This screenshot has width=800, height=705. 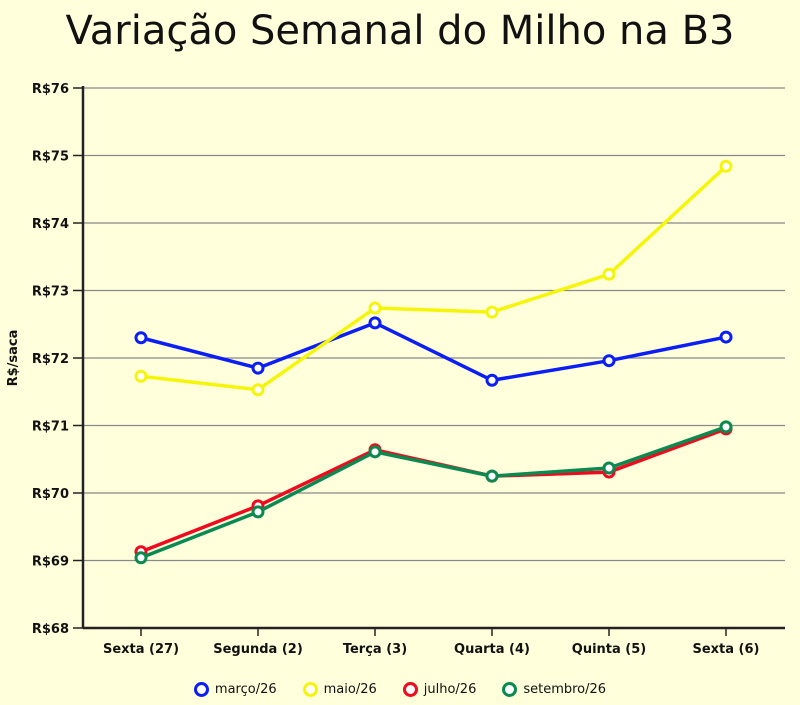 What do you see at coordinates (565, 689) in the screenshot?
I see `legend-label: setembro/26` at bounding box center [565, 689].